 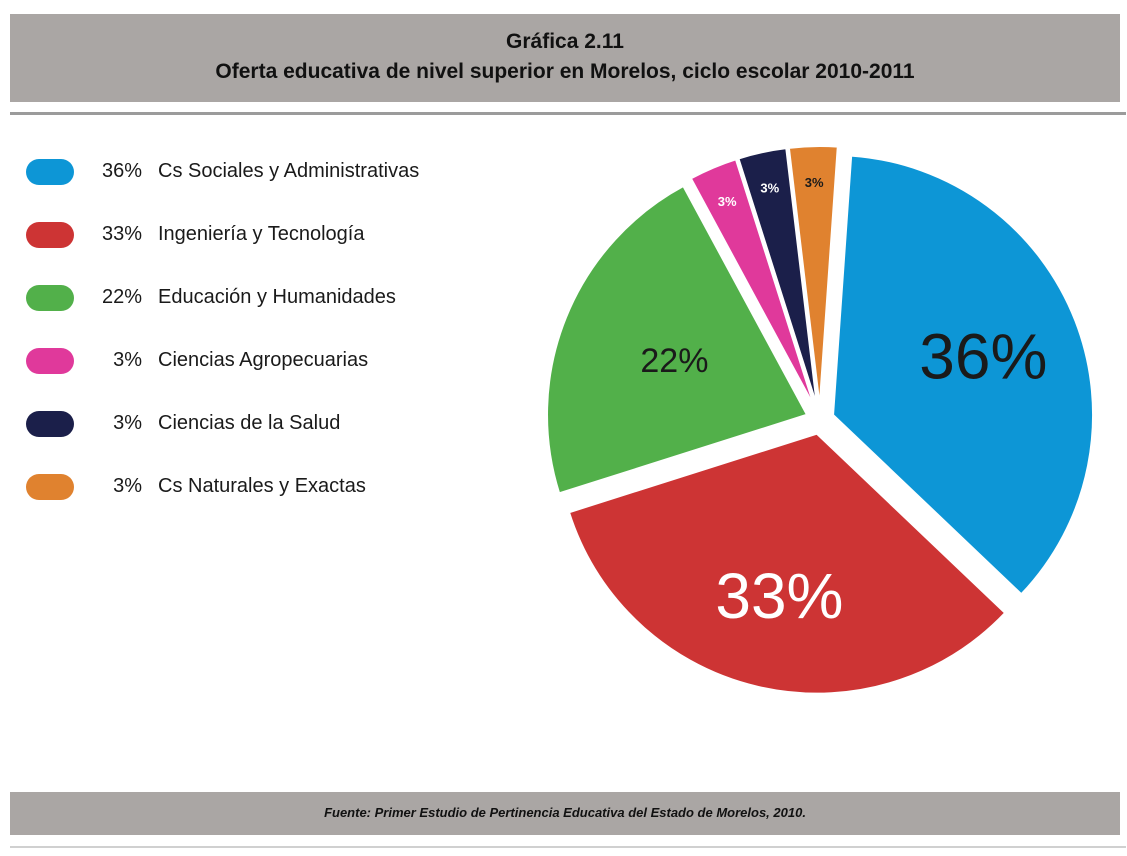 What do you see at coordinates (568, 847) in the screenshot?
I see `bottom-divider` at bounding box center [568, 847].